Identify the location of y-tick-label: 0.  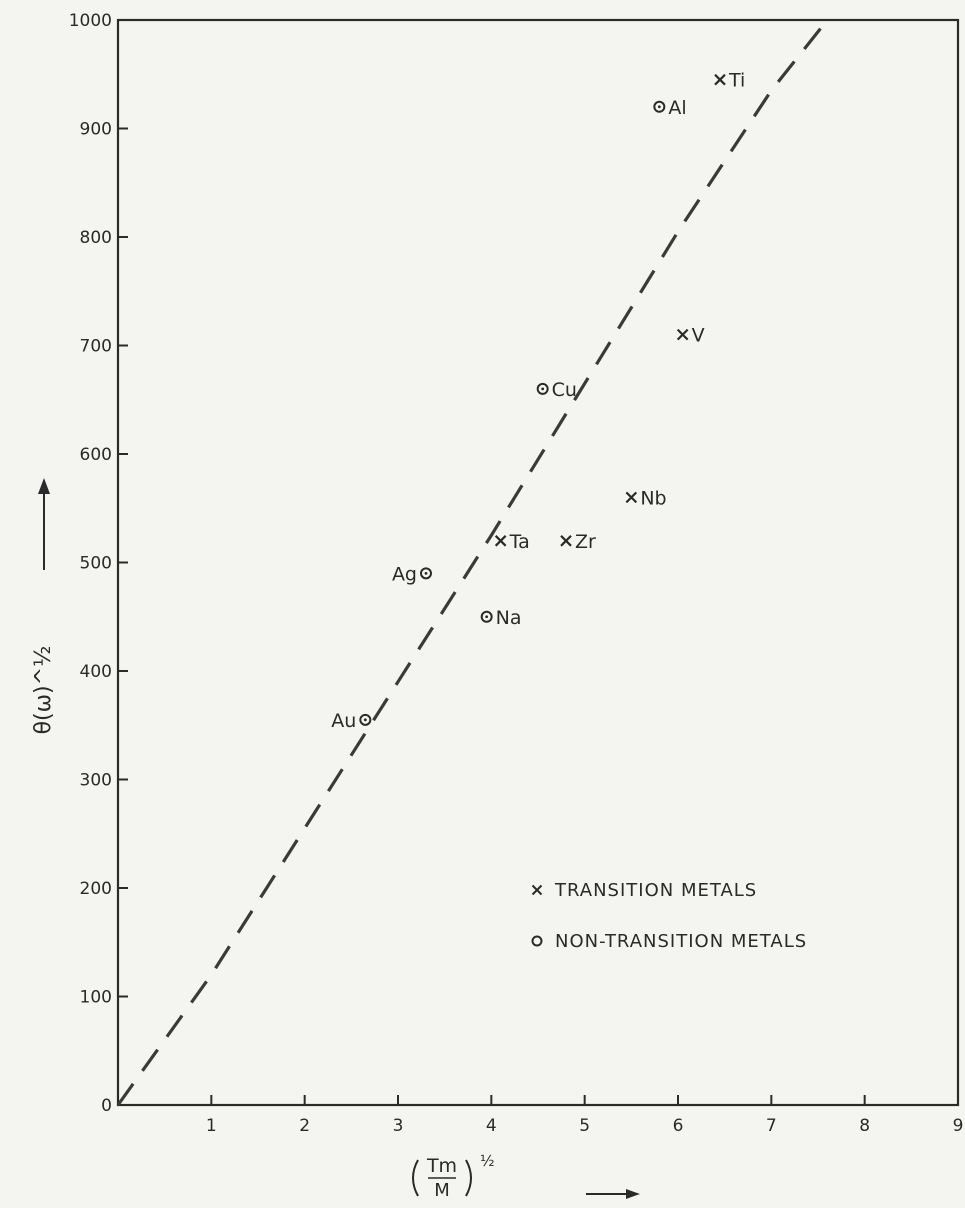
(106, 1106).